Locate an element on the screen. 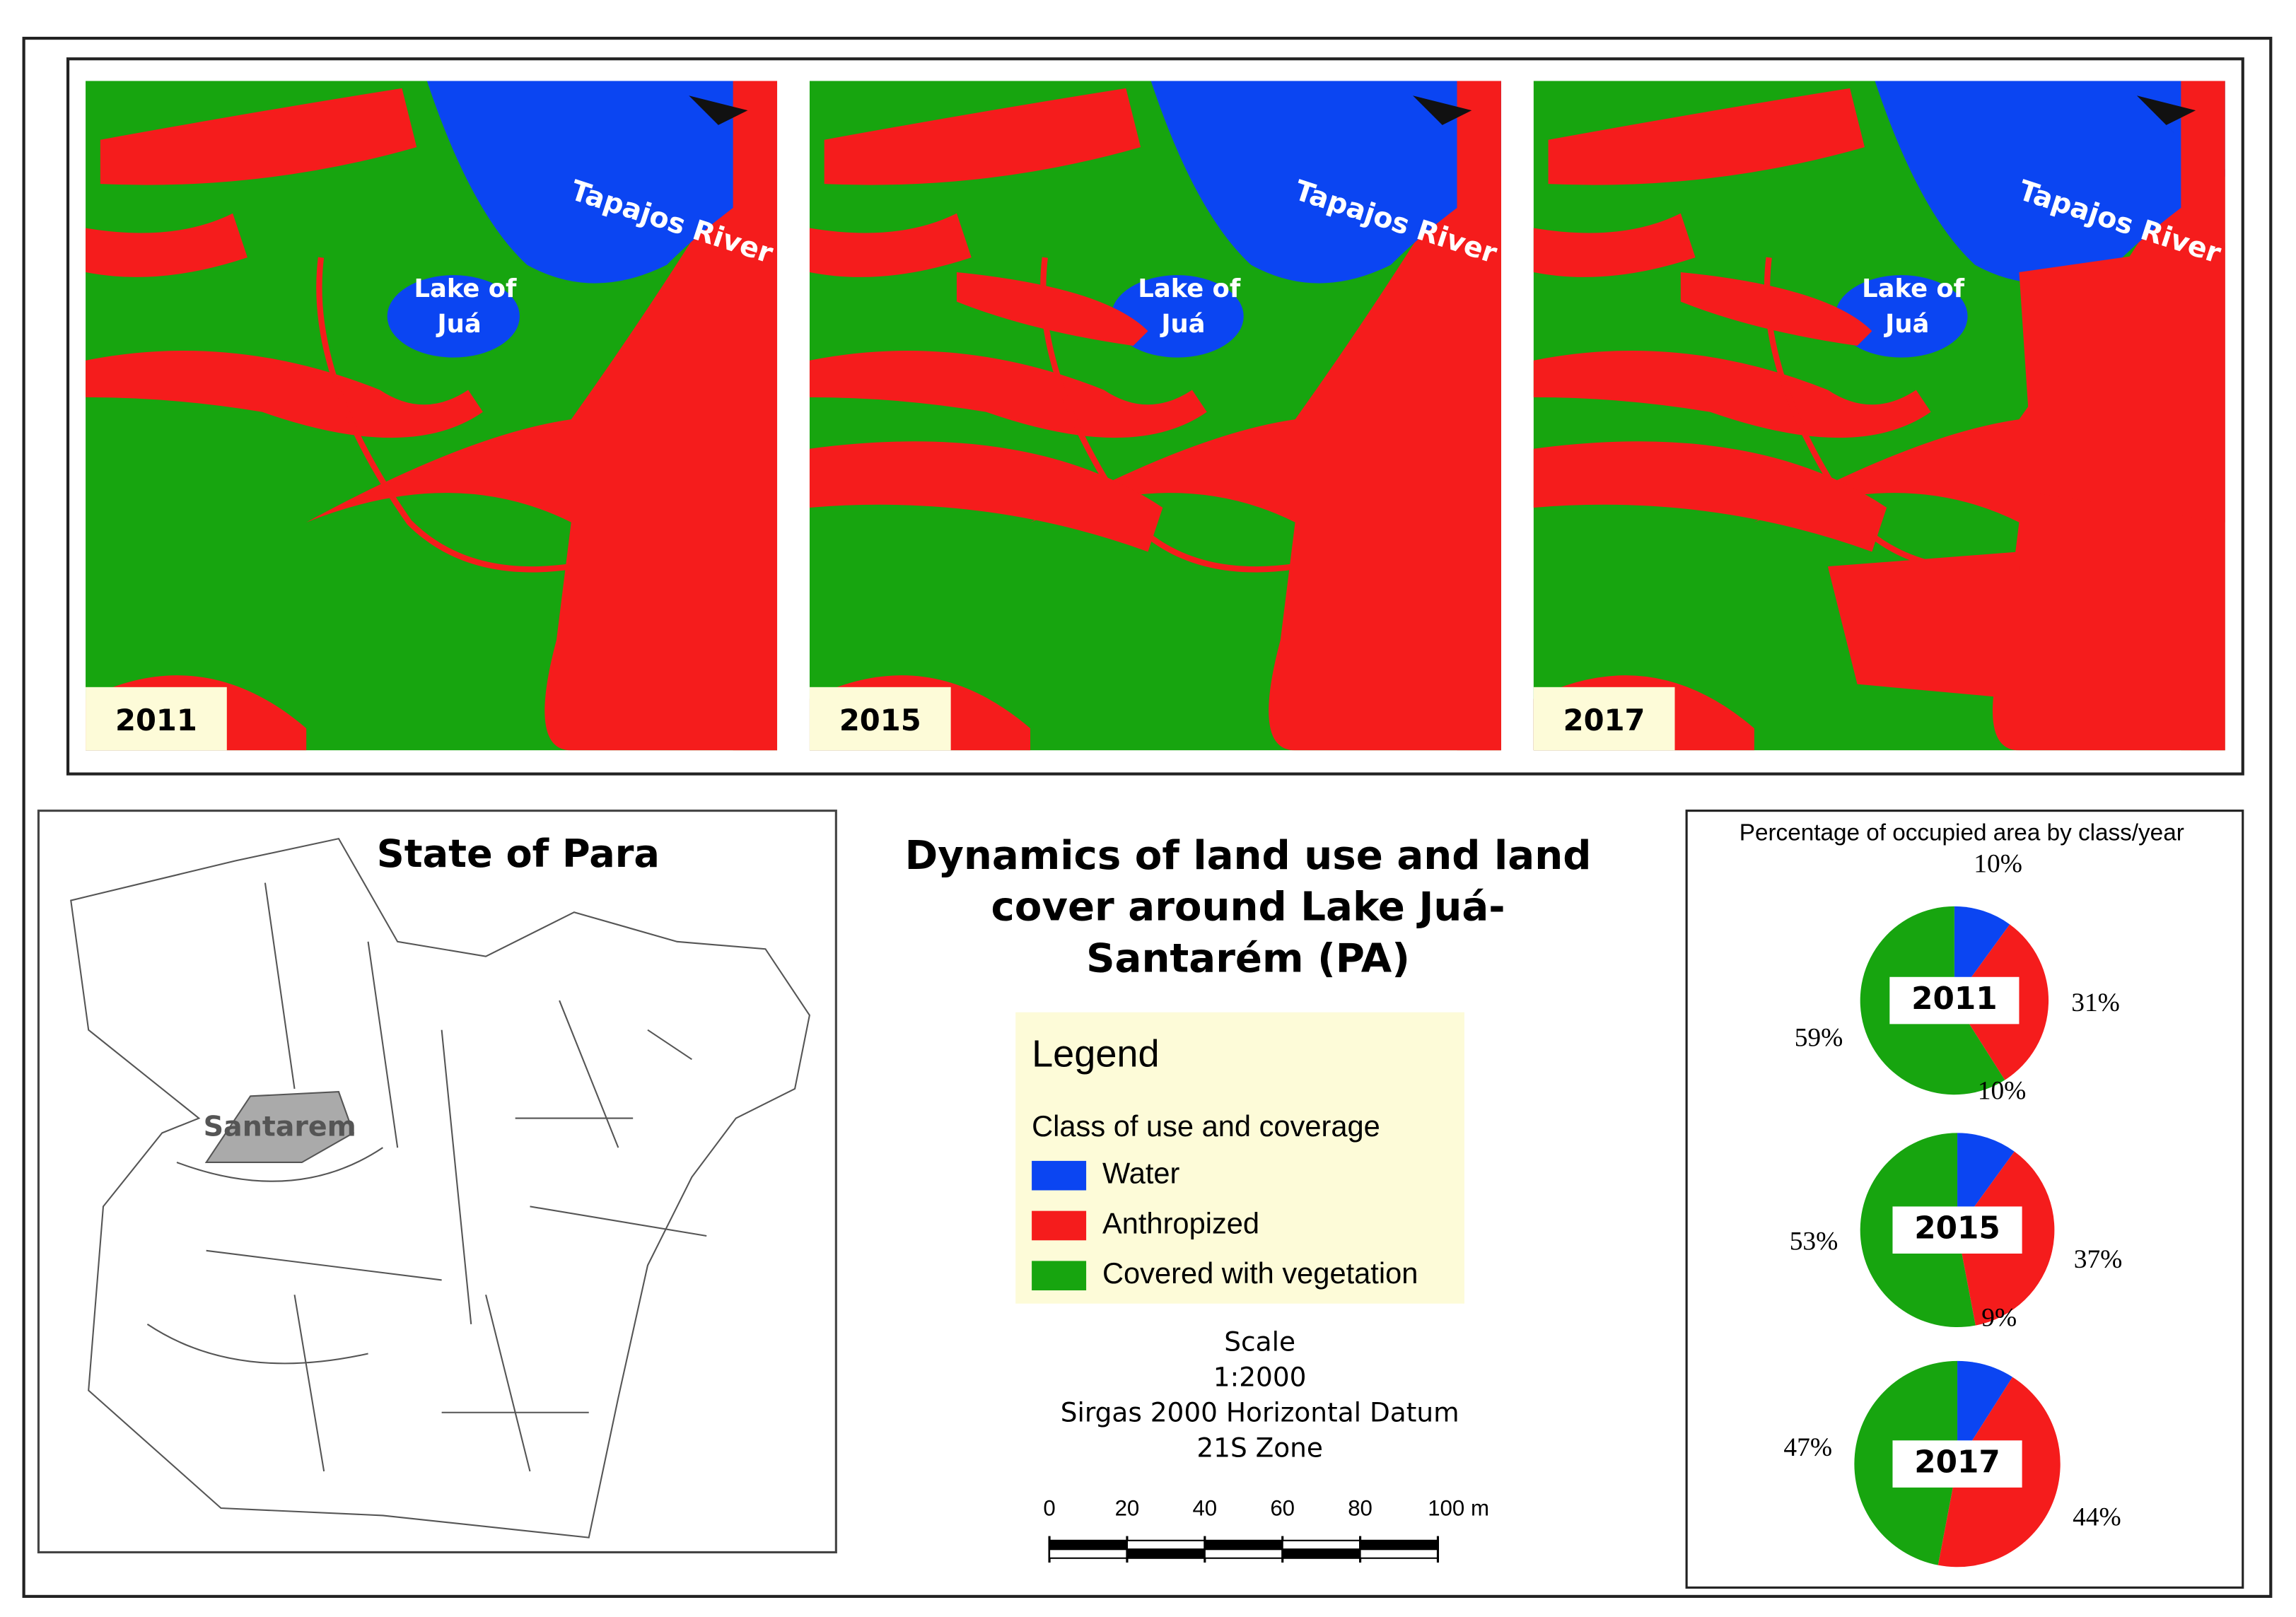  scale-text: 1:2000 is located at coordinates (1260, 1376).